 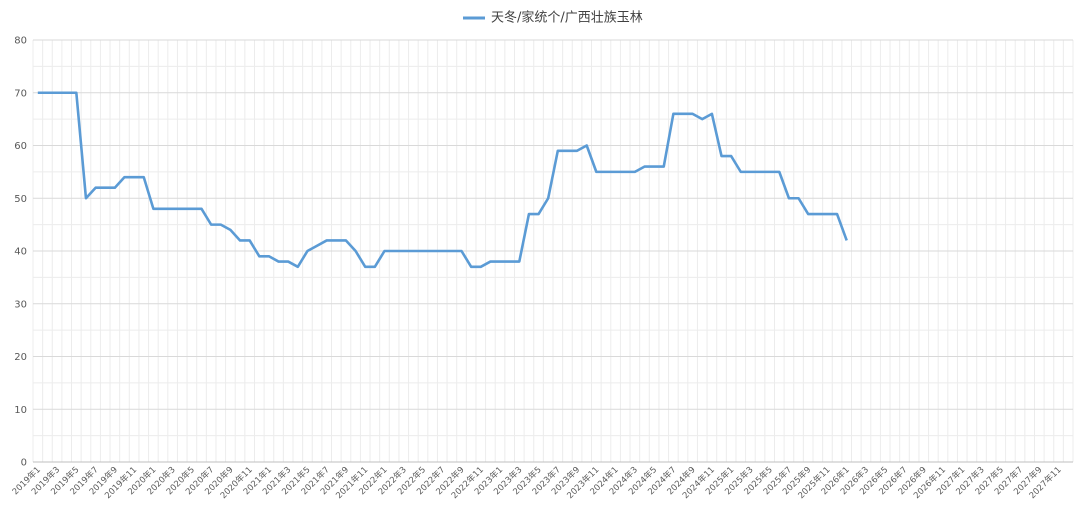 I want to click on y-tick-label: 60, so click(x=20, y=146).